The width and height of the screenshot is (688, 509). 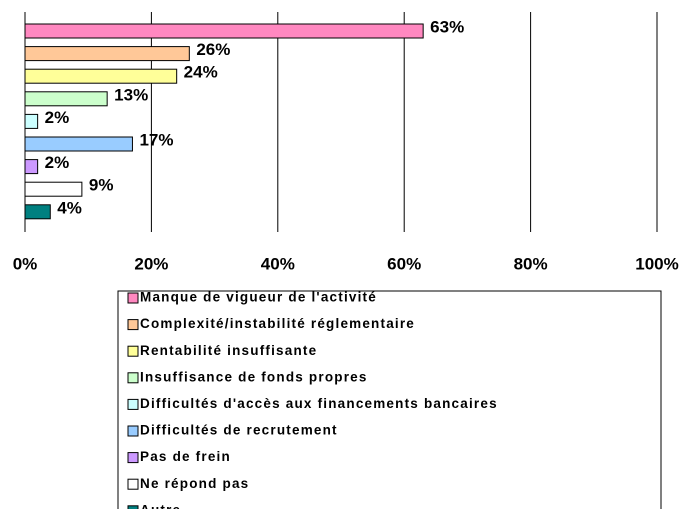 I want to click on value-label: 4%, so click(x=69, y=207).